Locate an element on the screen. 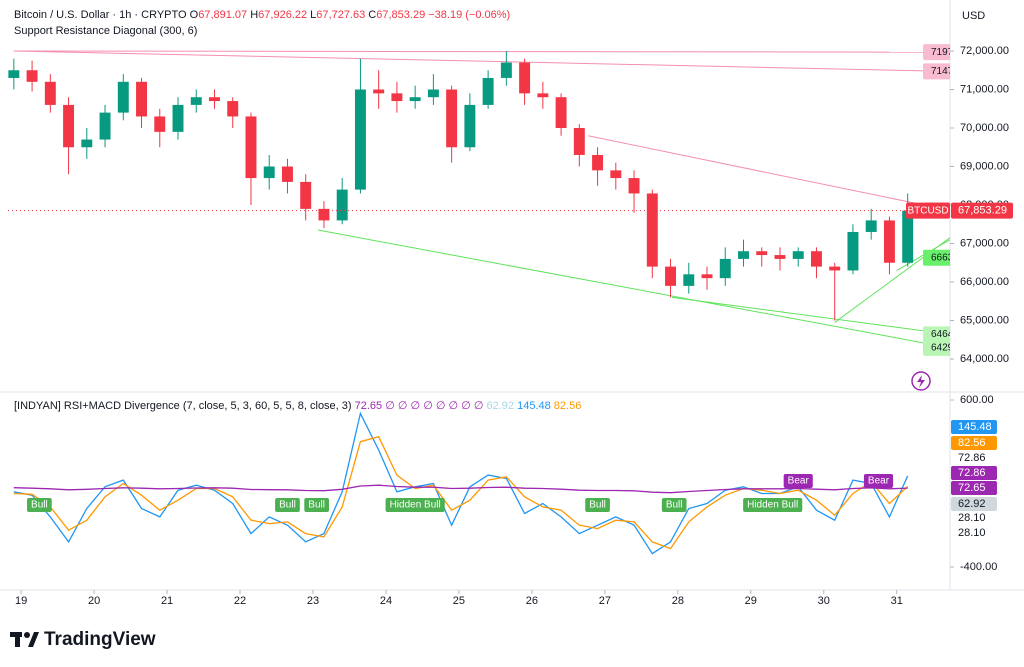 The width and height of the screenshot is (1024, 667). x-tick-label: 24 is located at coordinates (386, 601).